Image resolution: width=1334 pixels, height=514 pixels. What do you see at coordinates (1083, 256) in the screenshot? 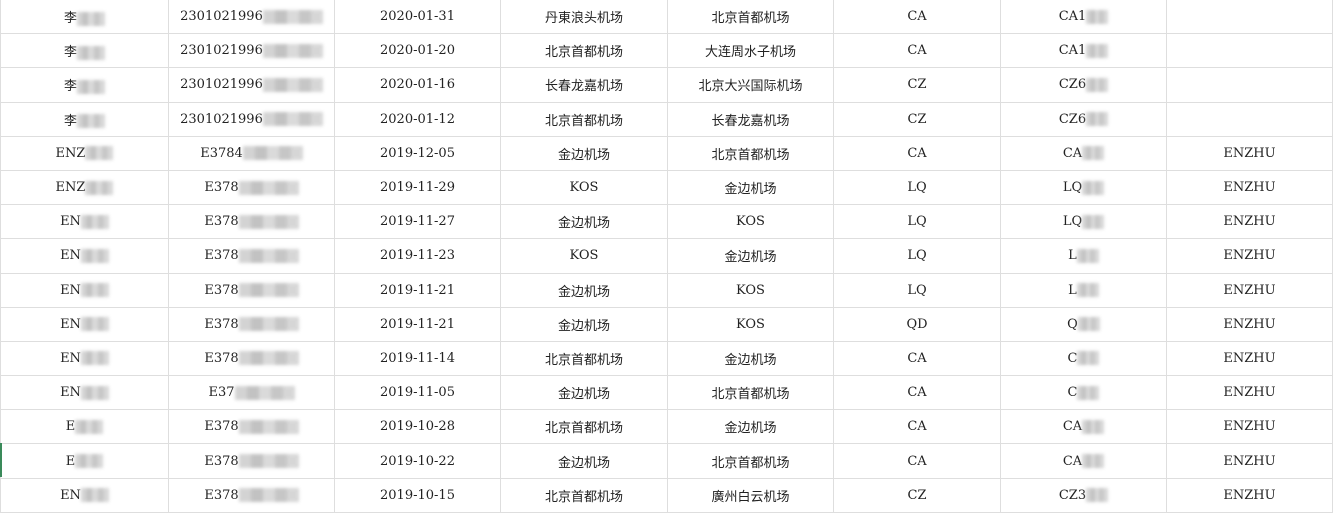
I see `flight-number-cell: L` at bounding box center [1083, 256].